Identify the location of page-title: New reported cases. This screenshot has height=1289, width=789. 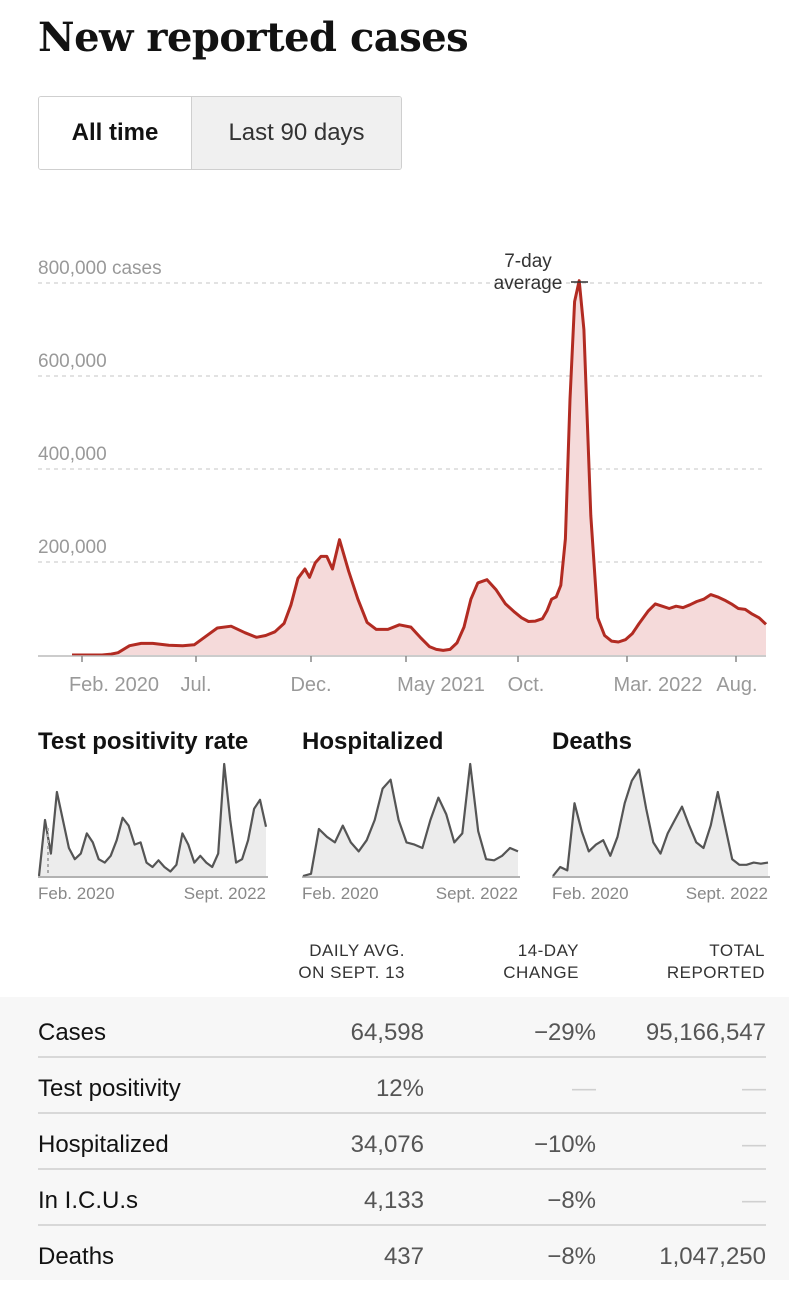
(253, 37).